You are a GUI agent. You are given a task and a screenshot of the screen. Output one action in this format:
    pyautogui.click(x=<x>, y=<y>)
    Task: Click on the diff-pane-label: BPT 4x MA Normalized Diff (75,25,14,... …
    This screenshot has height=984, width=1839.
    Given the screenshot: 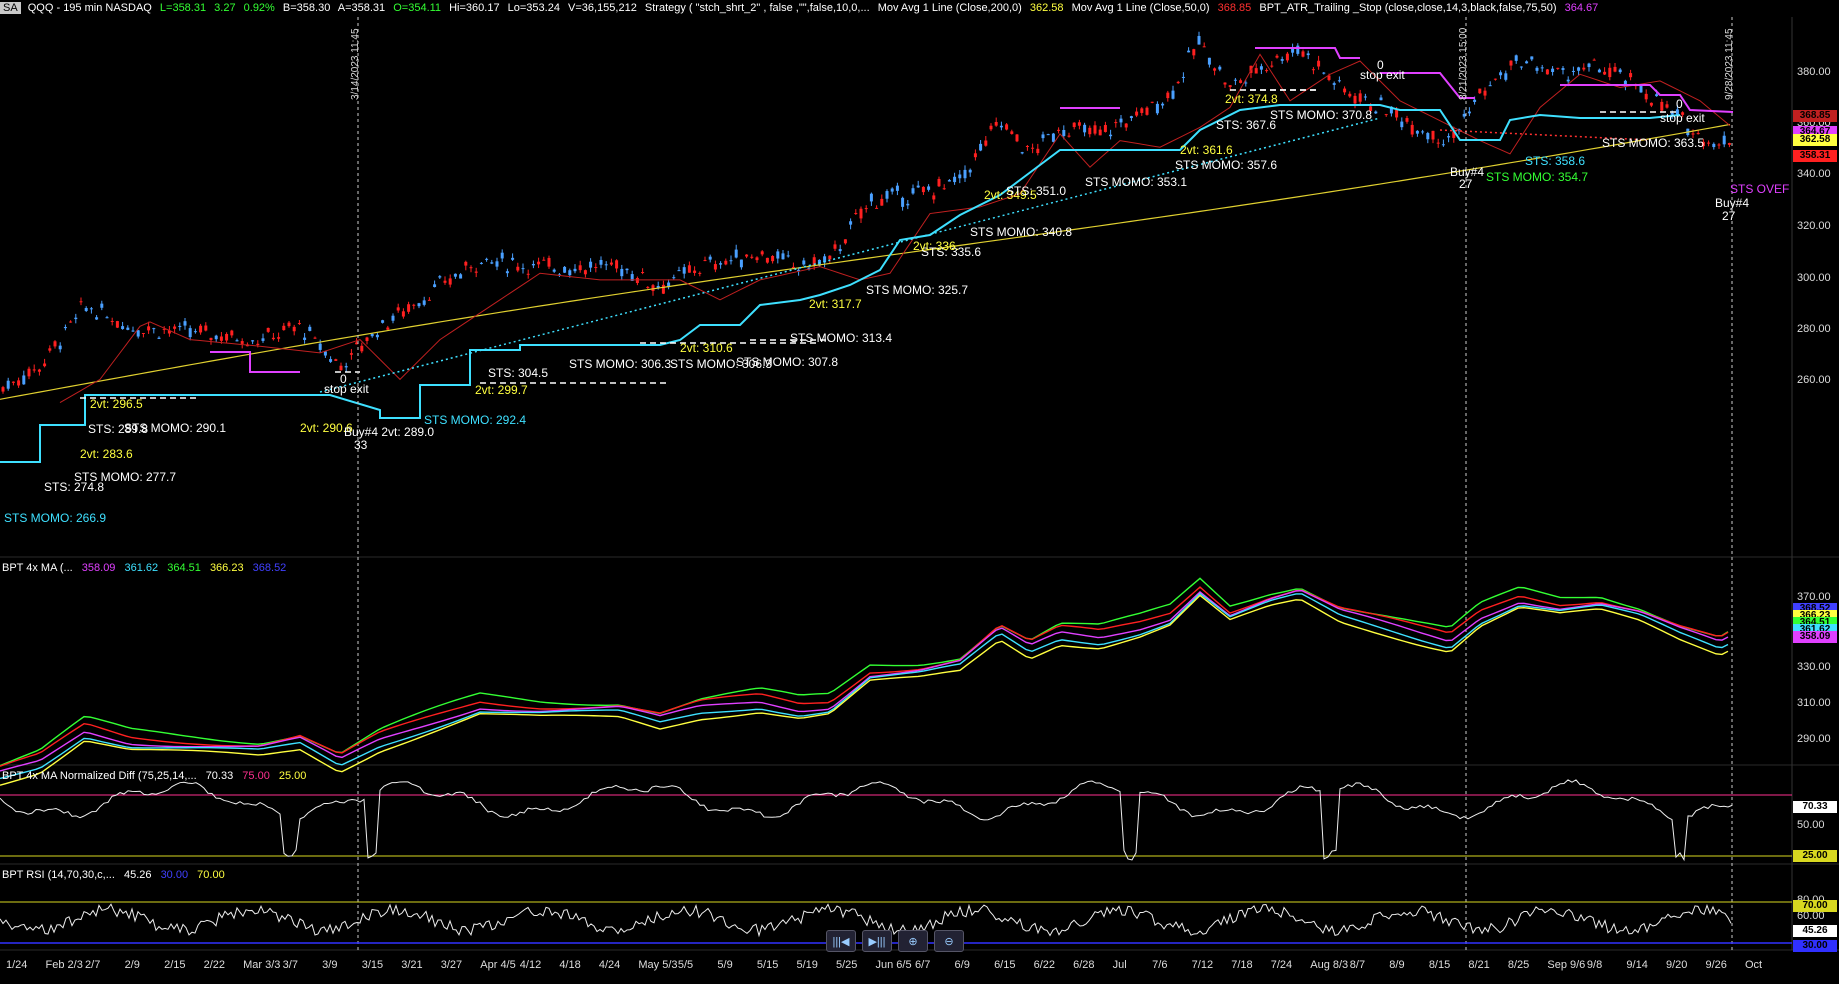 What is the action you would take?
    pyautogui.click(x=157, y=776)
    